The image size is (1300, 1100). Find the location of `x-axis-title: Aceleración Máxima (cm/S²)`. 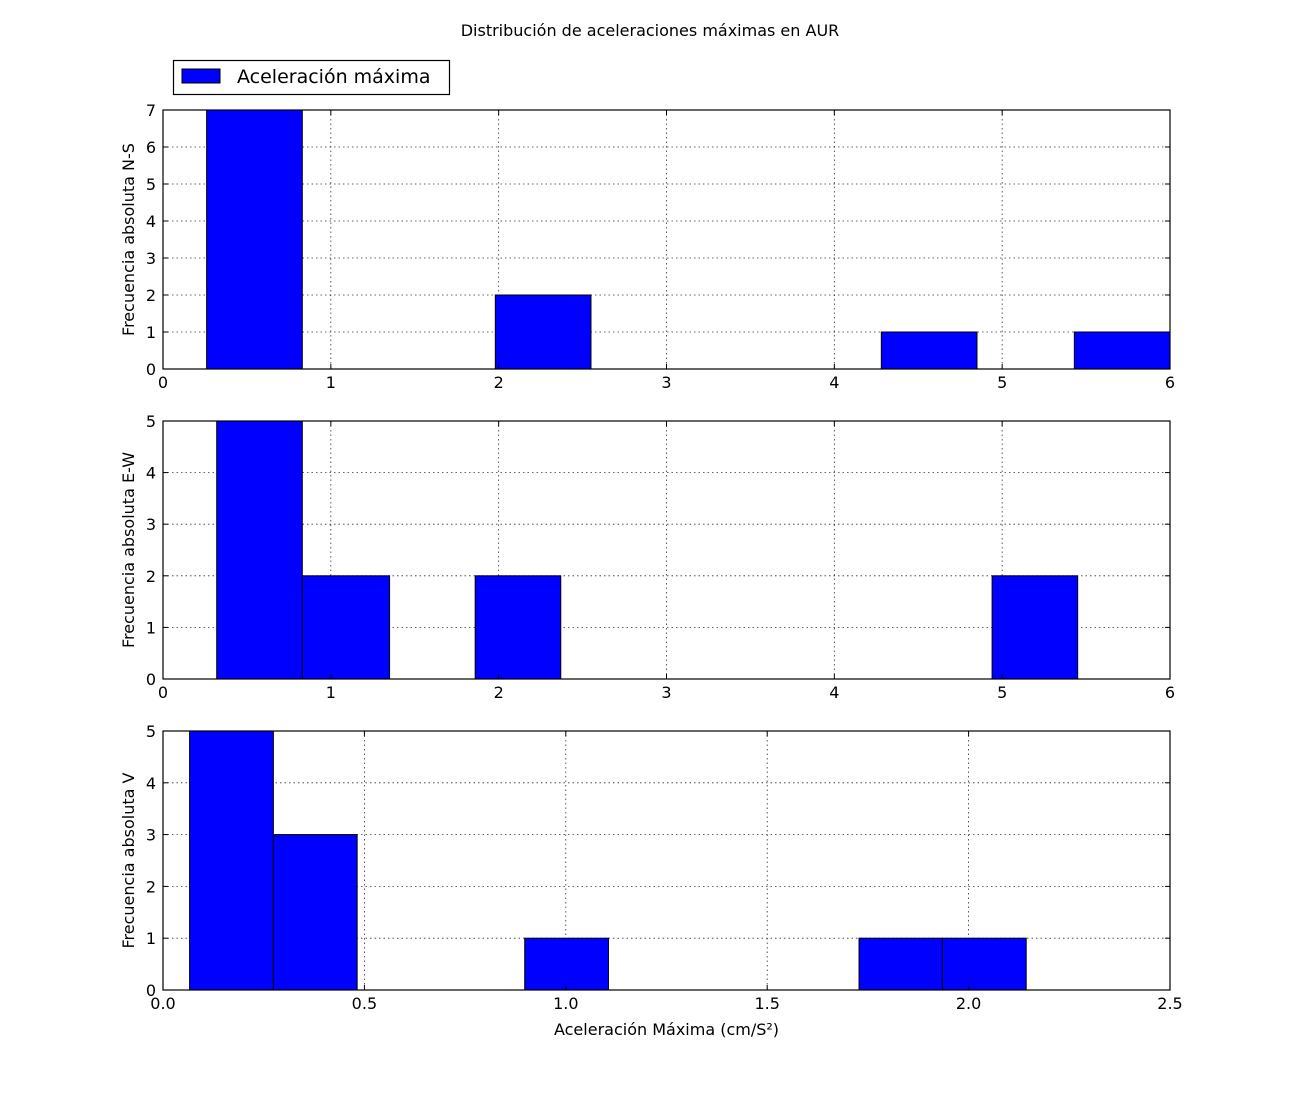

x-axis-title: Aceleración Máxima (cm/S²) is located at coordinates (666, 1029).